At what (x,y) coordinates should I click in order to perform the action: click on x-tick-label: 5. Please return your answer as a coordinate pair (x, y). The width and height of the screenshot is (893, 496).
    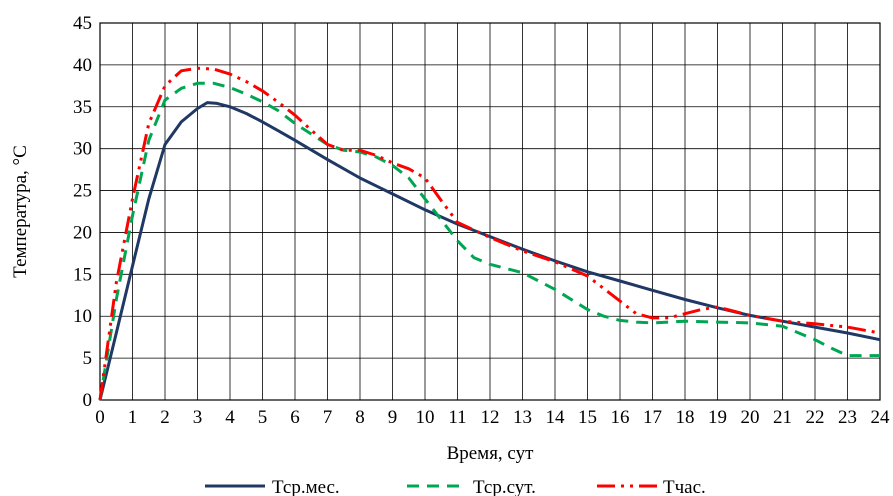
    Looking at the image, I should click on (263, 417).